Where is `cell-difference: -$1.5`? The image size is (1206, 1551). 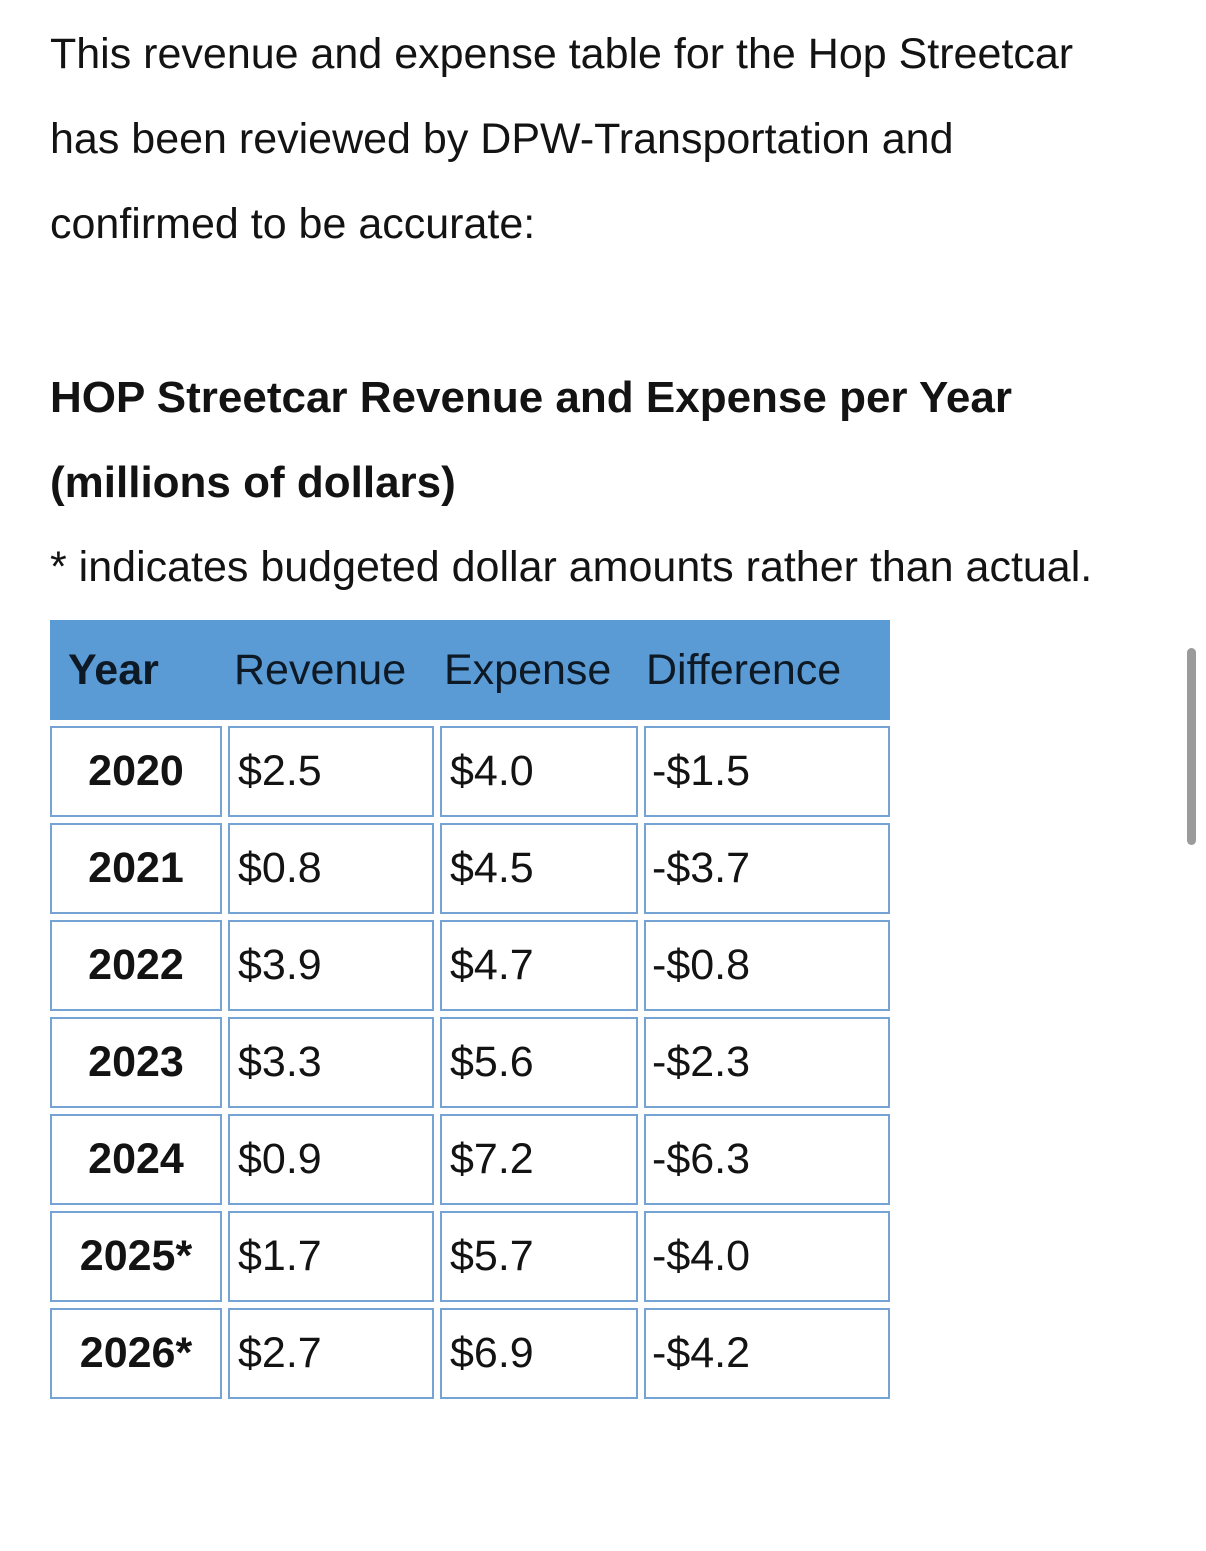
cell-difference: -$1.5 is located at coordinates (767, 771).